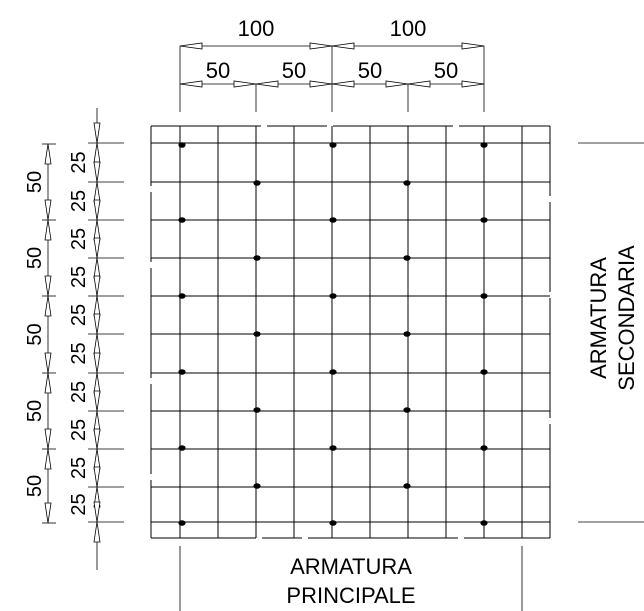 The width and height of the screenshot is (644, 611). What do you see at coordinates (408, 28) in the screenshot?
I see `dim-top-major-2: 100` at bounding box center [408, 28].